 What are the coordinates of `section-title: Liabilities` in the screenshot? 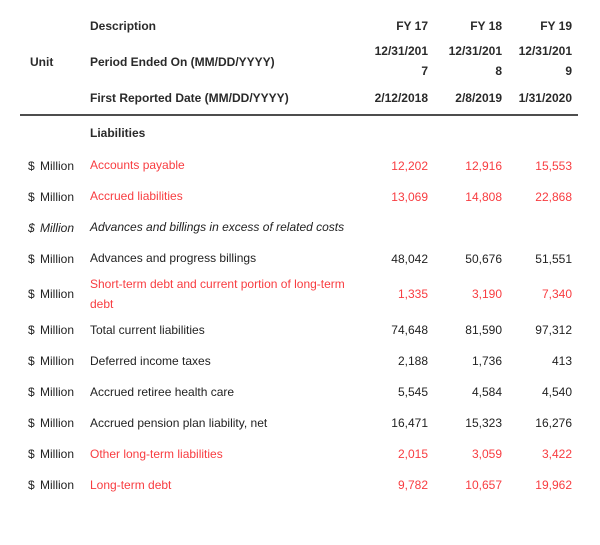 It's located at (118, 133).